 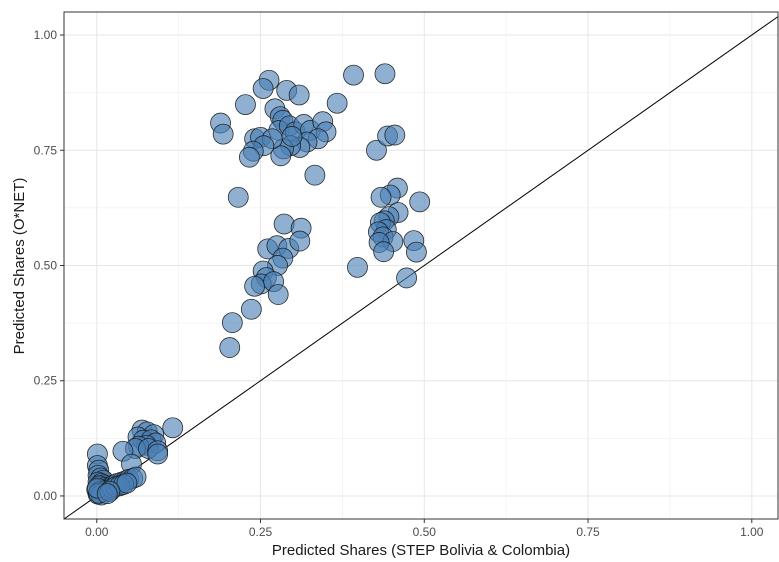 What do you see at coordinates (46, 150) in the screenshot?
I see `y-tick-label: 0.75` at bounding box center [46, 150].